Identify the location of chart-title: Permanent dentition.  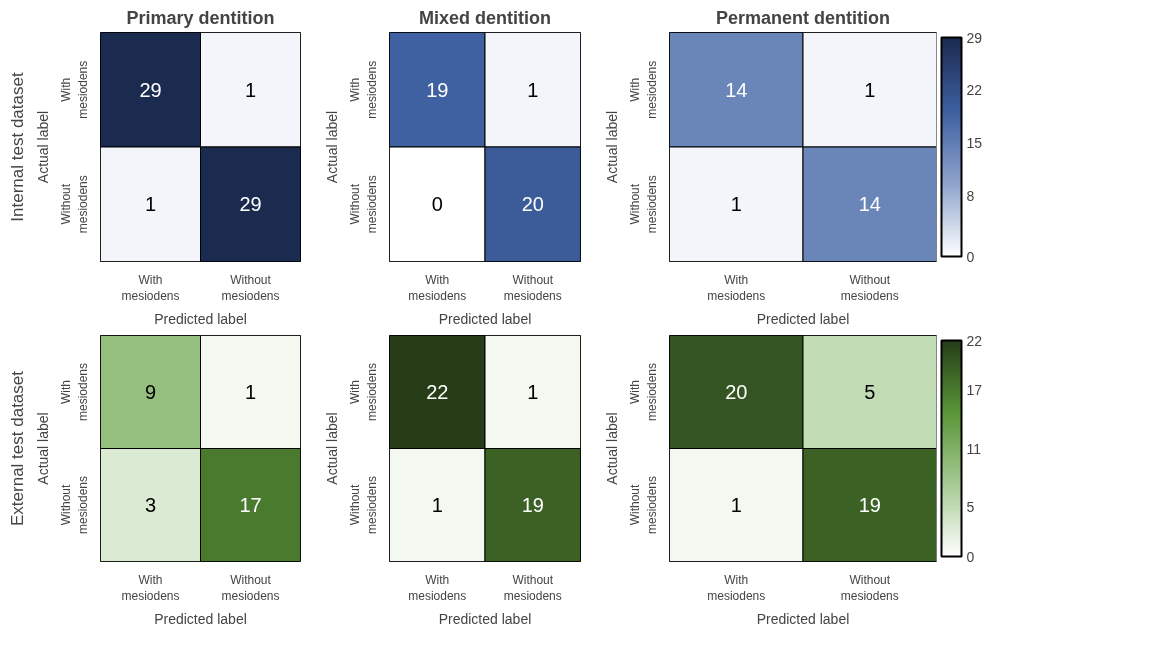
(803, 17).